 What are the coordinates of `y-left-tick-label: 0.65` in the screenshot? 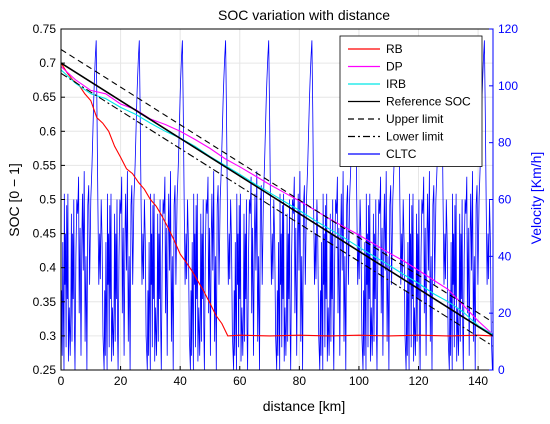 It's located at (45, 97).